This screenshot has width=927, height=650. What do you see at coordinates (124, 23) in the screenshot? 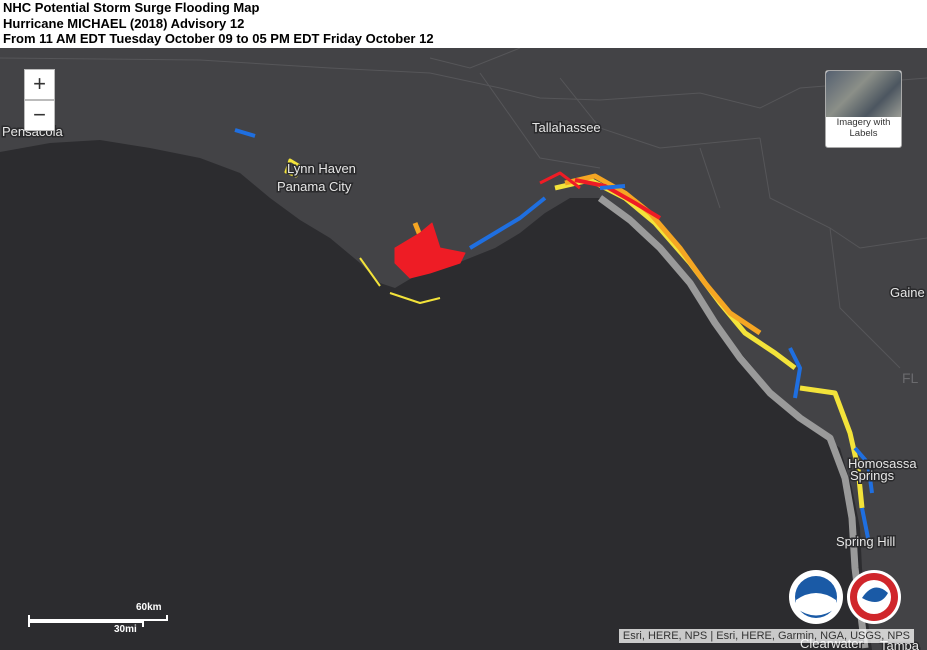
I see `subtitle: Hurricane MICHAEL (2018) Advisory 12` at bounding box center [124, 23].